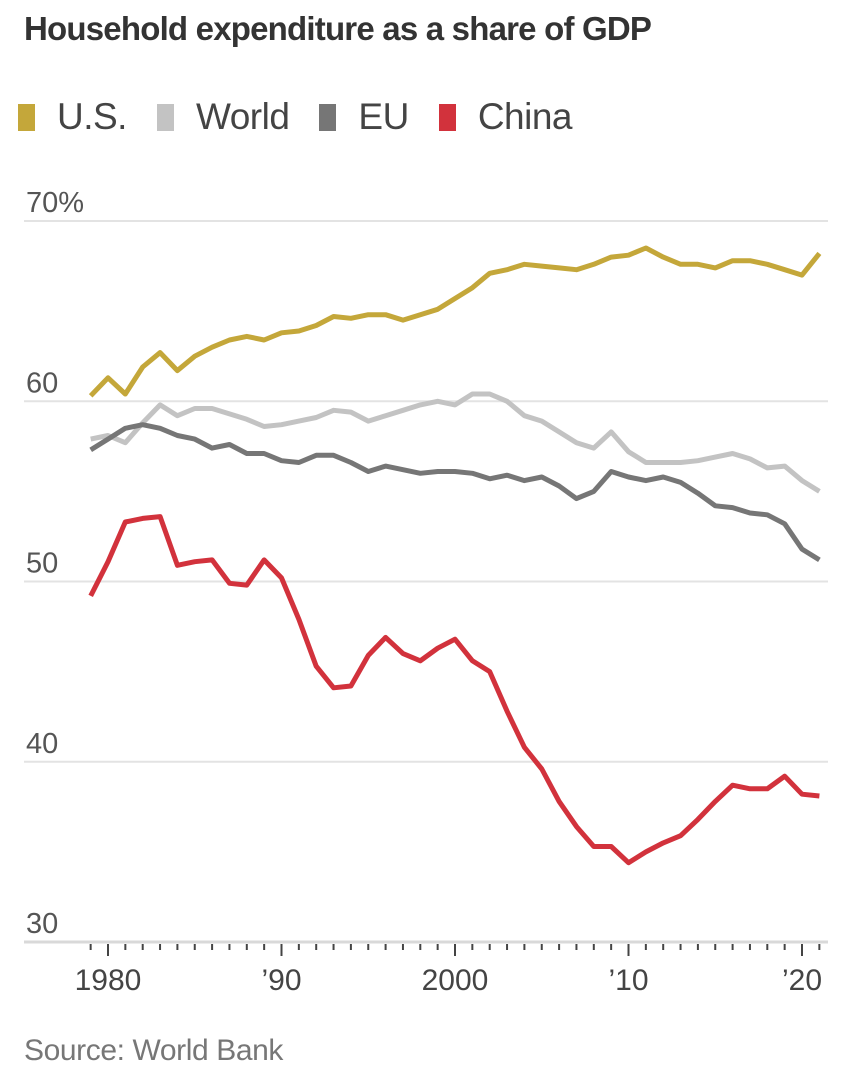 This screenshot has width=850, height=1083. I want to click on legend: U.S. World EU China, so click(310, 117).